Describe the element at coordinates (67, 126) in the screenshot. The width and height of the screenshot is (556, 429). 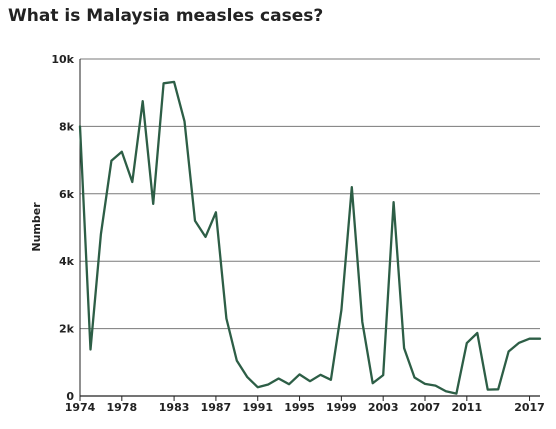
I see `y-tick-label: 8k` at that location.